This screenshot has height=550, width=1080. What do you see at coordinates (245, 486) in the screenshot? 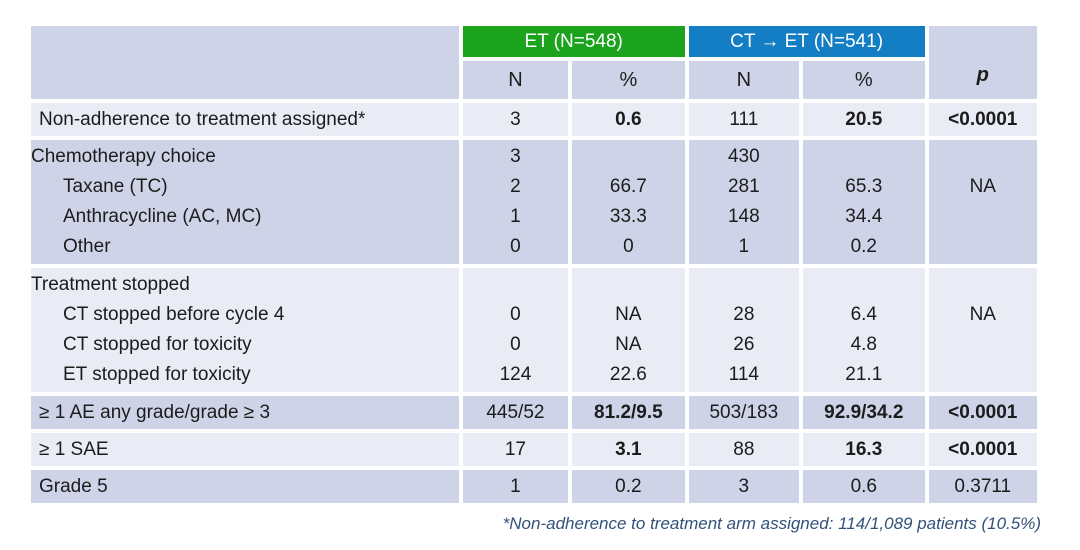
I see `row-label-cell: Grade 5` at bounding box center [245, 486].